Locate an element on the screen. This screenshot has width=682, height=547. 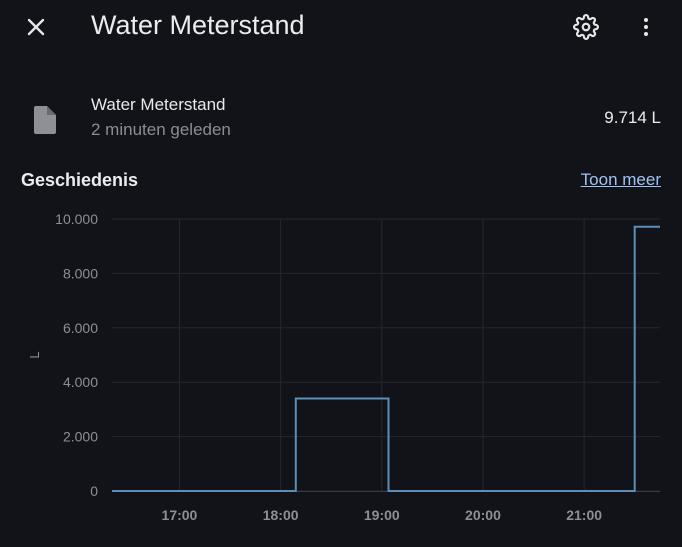
entity-name: Water Meterstand is located at coordinates (158, 104).